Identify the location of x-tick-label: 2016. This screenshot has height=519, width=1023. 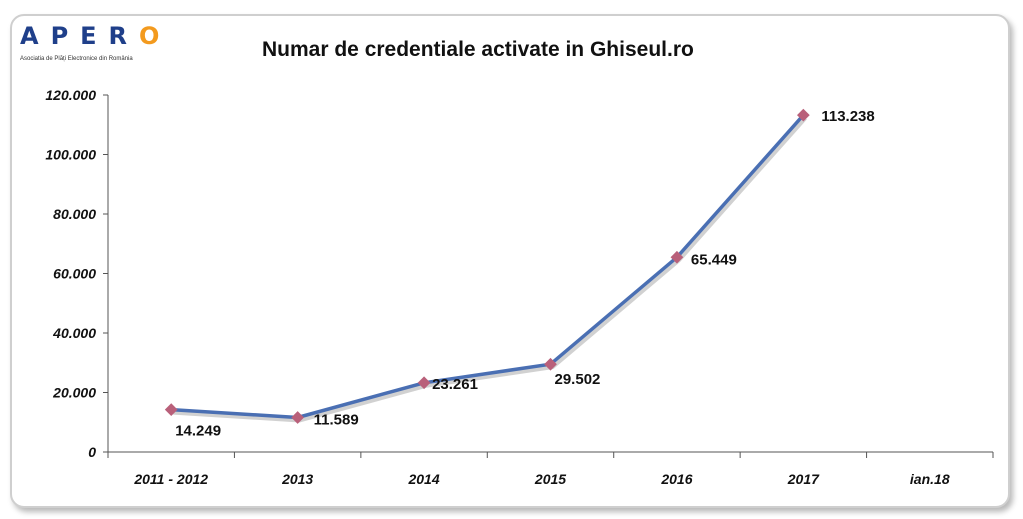
(676, 479).